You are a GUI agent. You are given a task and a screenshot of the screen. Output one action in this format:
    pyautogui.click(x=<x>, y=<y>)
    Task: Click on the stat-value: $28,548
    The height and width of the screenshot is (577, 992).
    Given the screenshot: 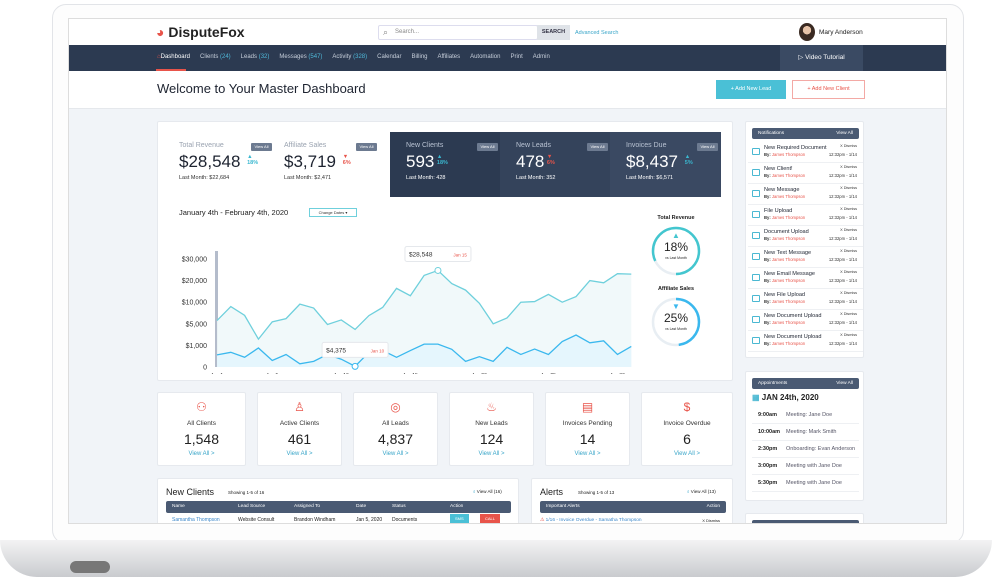 What is the action you would take?
    pyautogui.click(x=210, y=161)
    